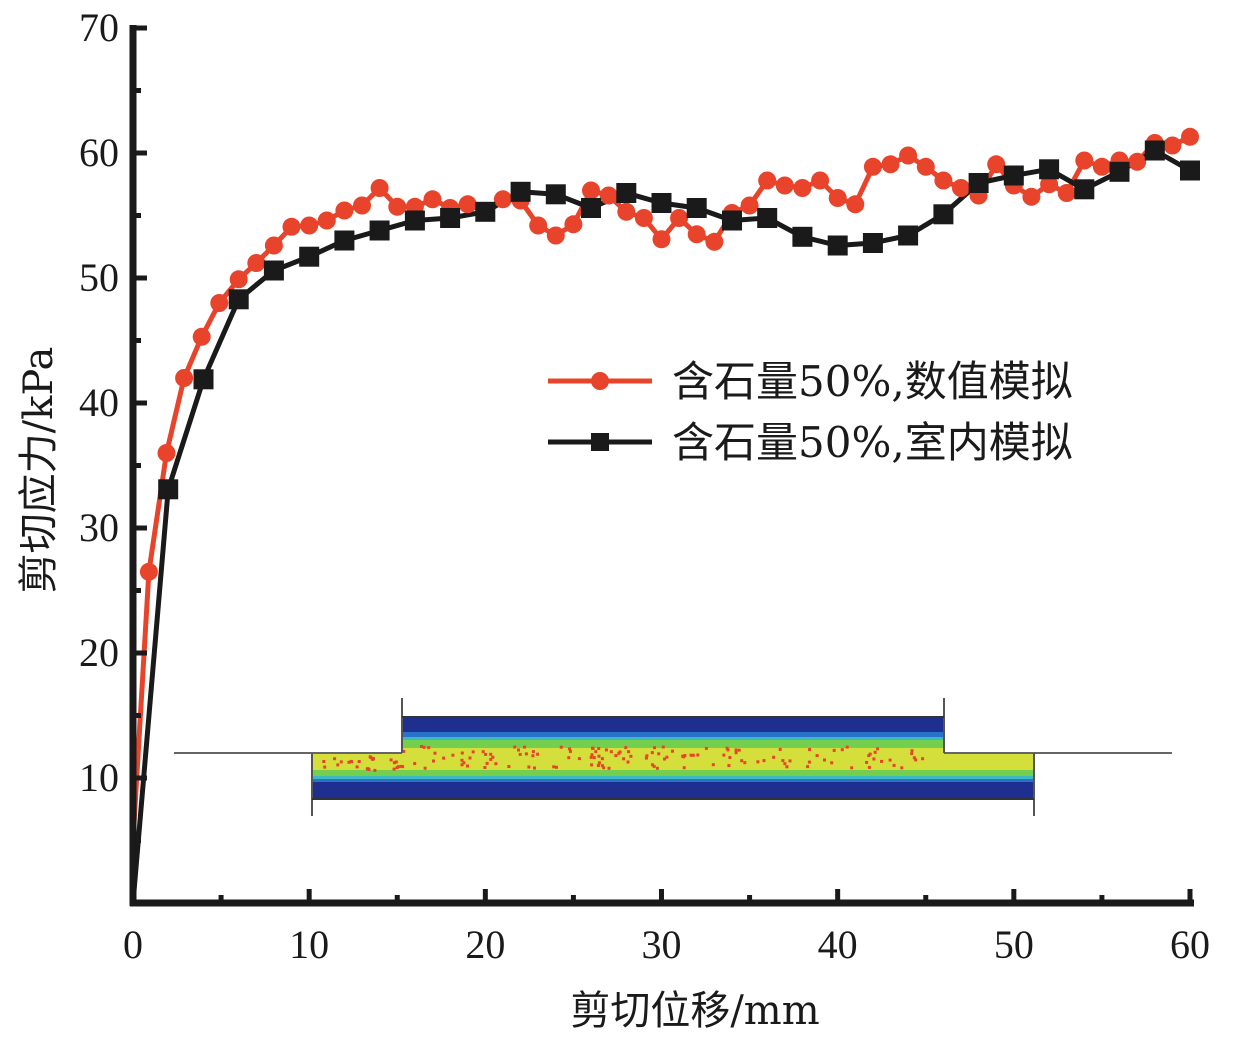 The width and height of the screenshot is (1233, 1042). I want to click on inset-mask-left, so click(357, 726).